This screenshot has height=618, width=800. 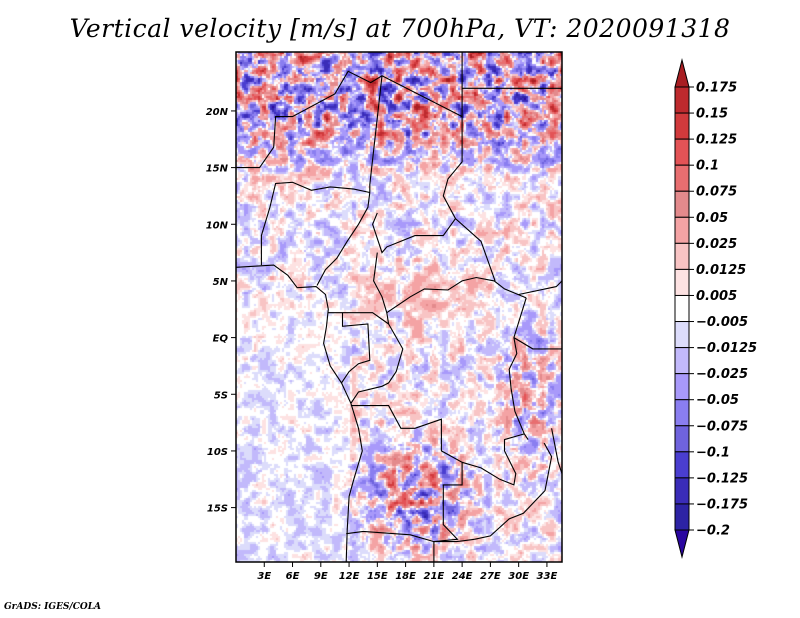 I want to click on y-tick-label: 15S, so click(x=217, y=509).